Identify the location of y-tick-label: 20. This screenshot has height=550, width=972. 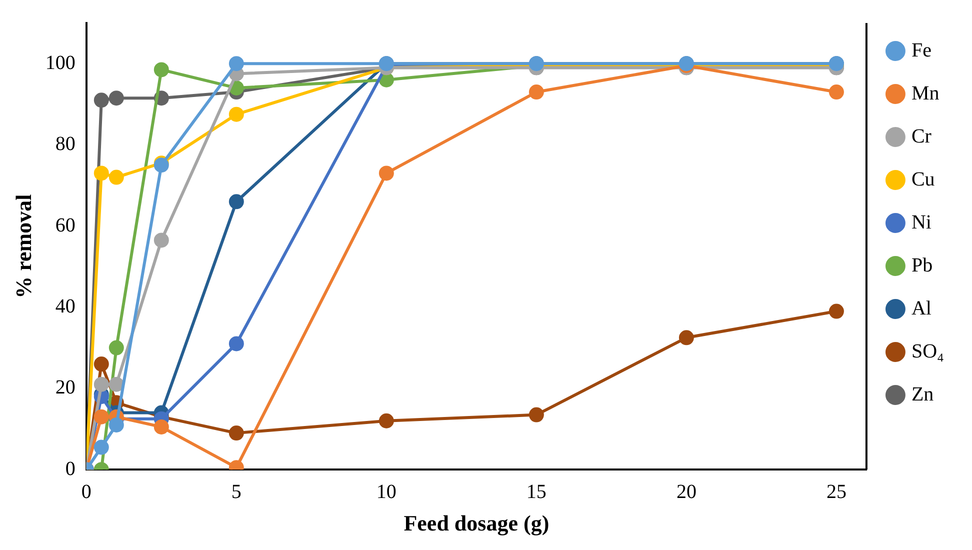
(65, 387).